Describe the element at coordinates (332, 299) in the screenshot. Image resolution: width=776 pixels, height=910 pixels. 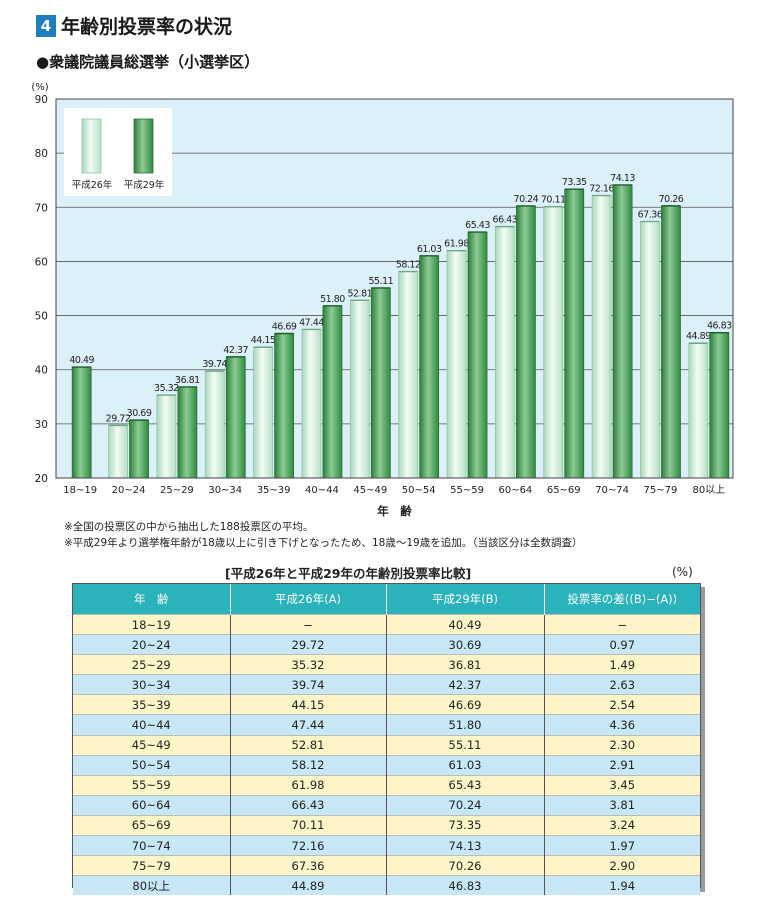
I see `data-label: 51.80` at that location.